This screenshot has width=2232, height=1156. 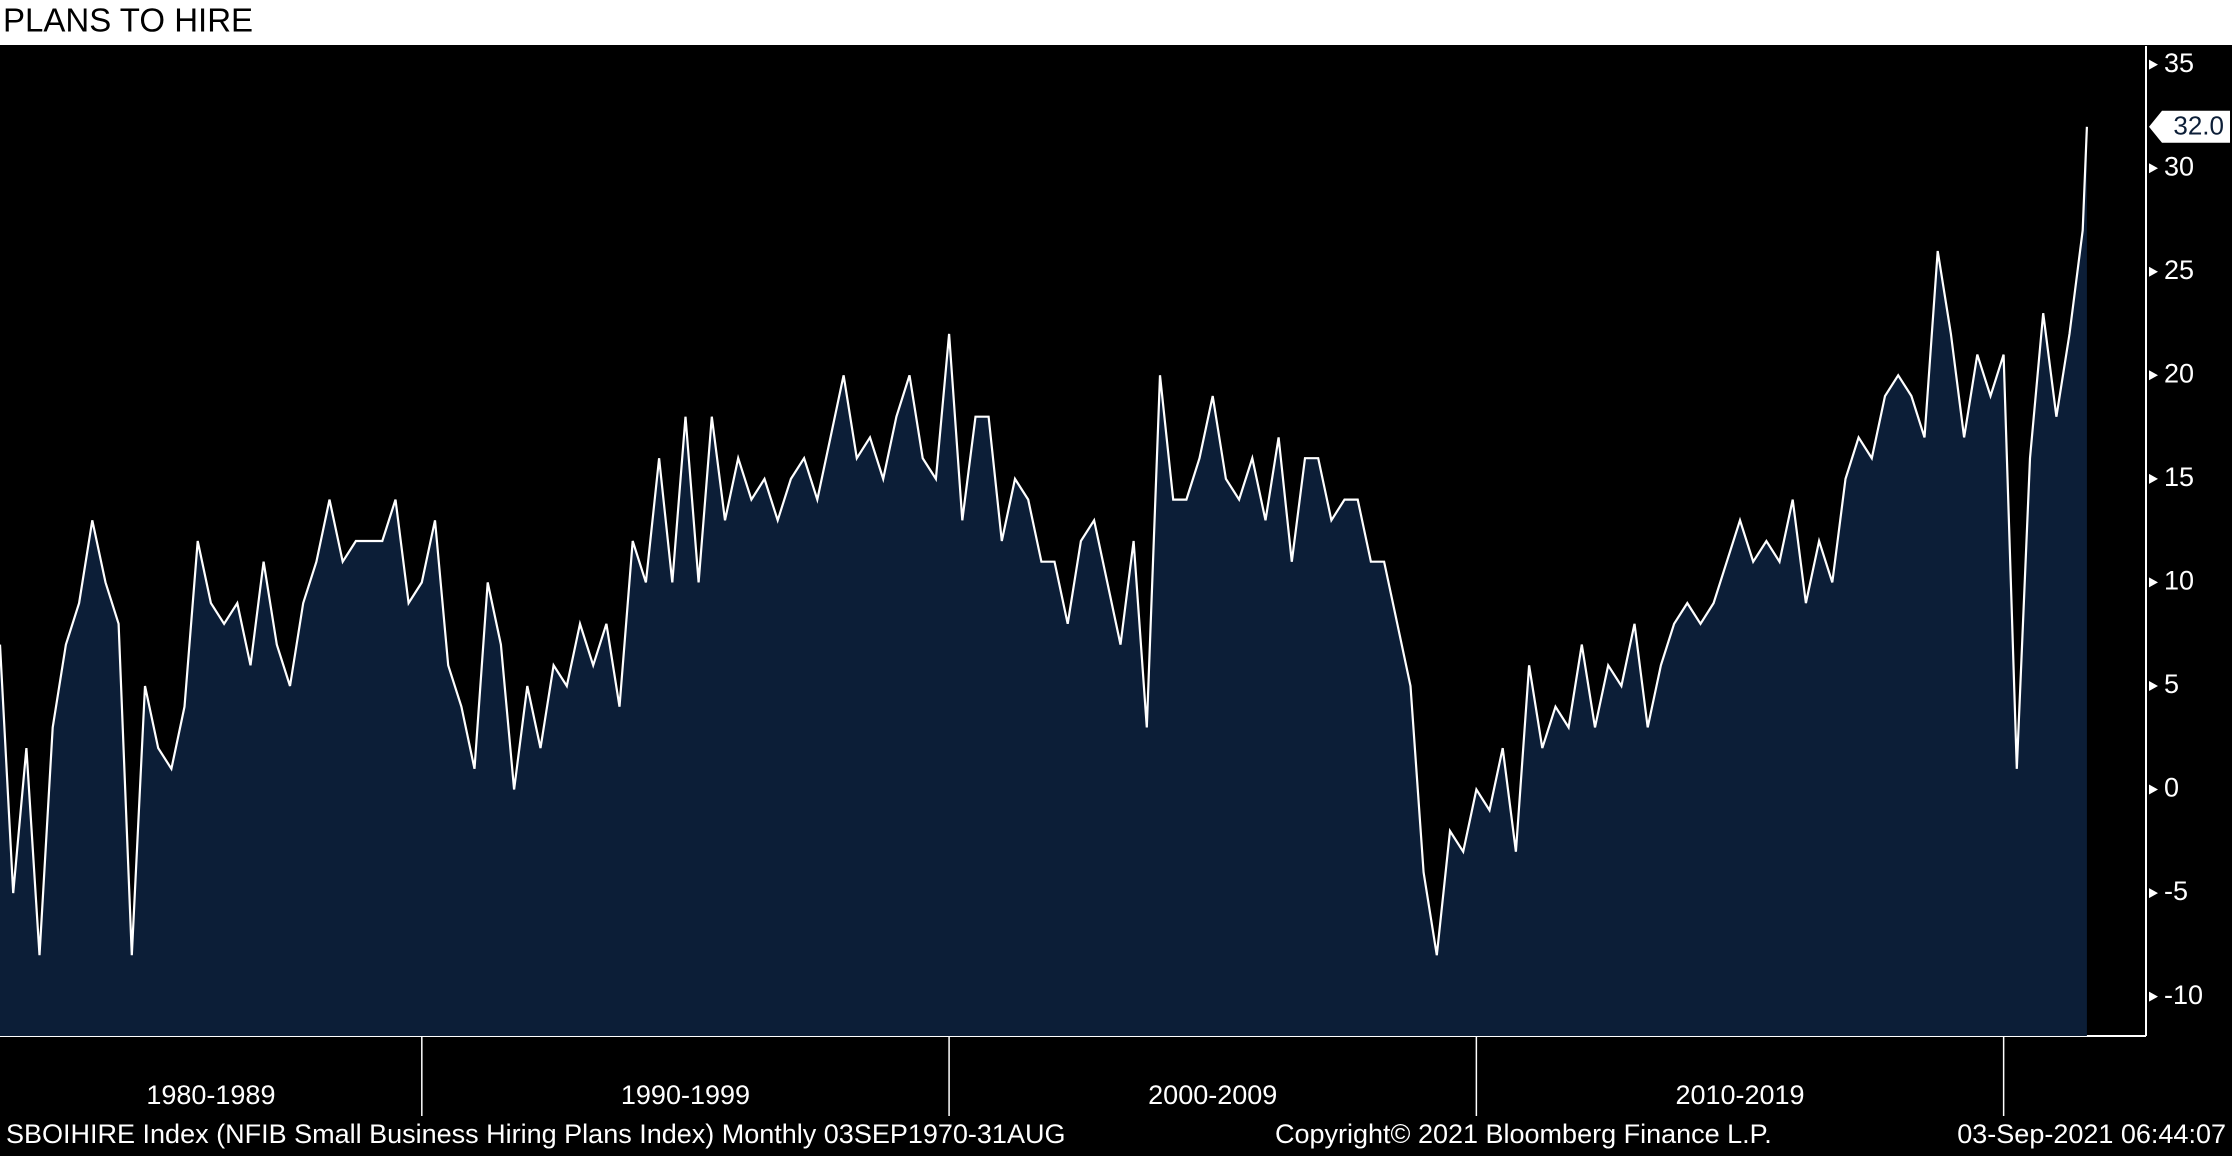 What do you see at coordinates (2179, 477) in the screenshot?
I see `y-tick-label: 15` at bounding box center [2179, 477].